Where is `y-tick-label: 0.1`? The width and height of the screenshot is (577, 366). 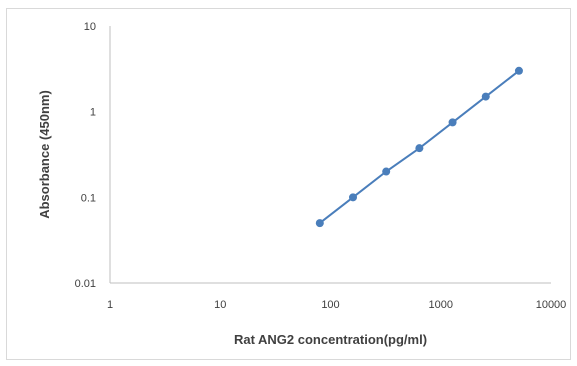 y-tick-label: 0.1 is located at coordinates (88, 198).